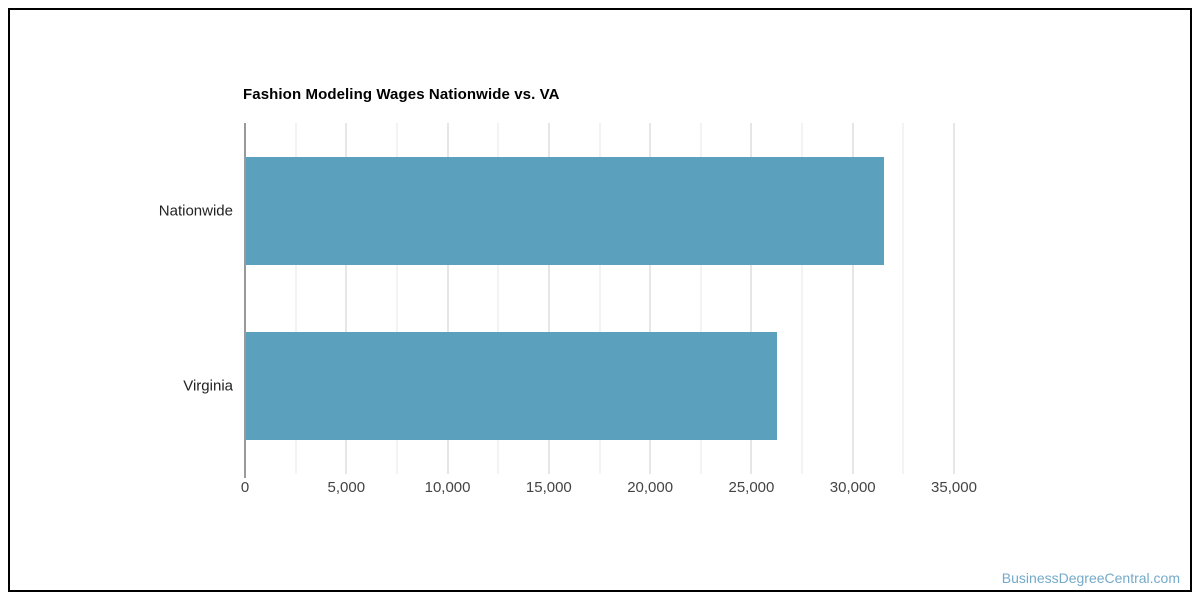  Describe the element at coordinates (650, 487) in the screenshot. I see `x-tick-label: 20,000` at that location.